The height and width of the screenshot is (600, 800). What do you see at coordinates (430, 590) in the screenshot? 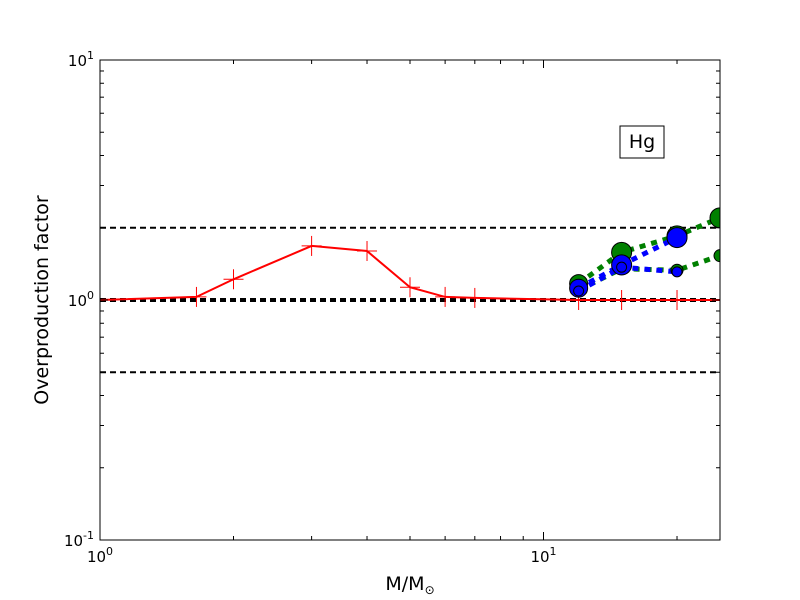
I see `x-axis-label-subscript: ⊙` at bounding box center [430, 590].